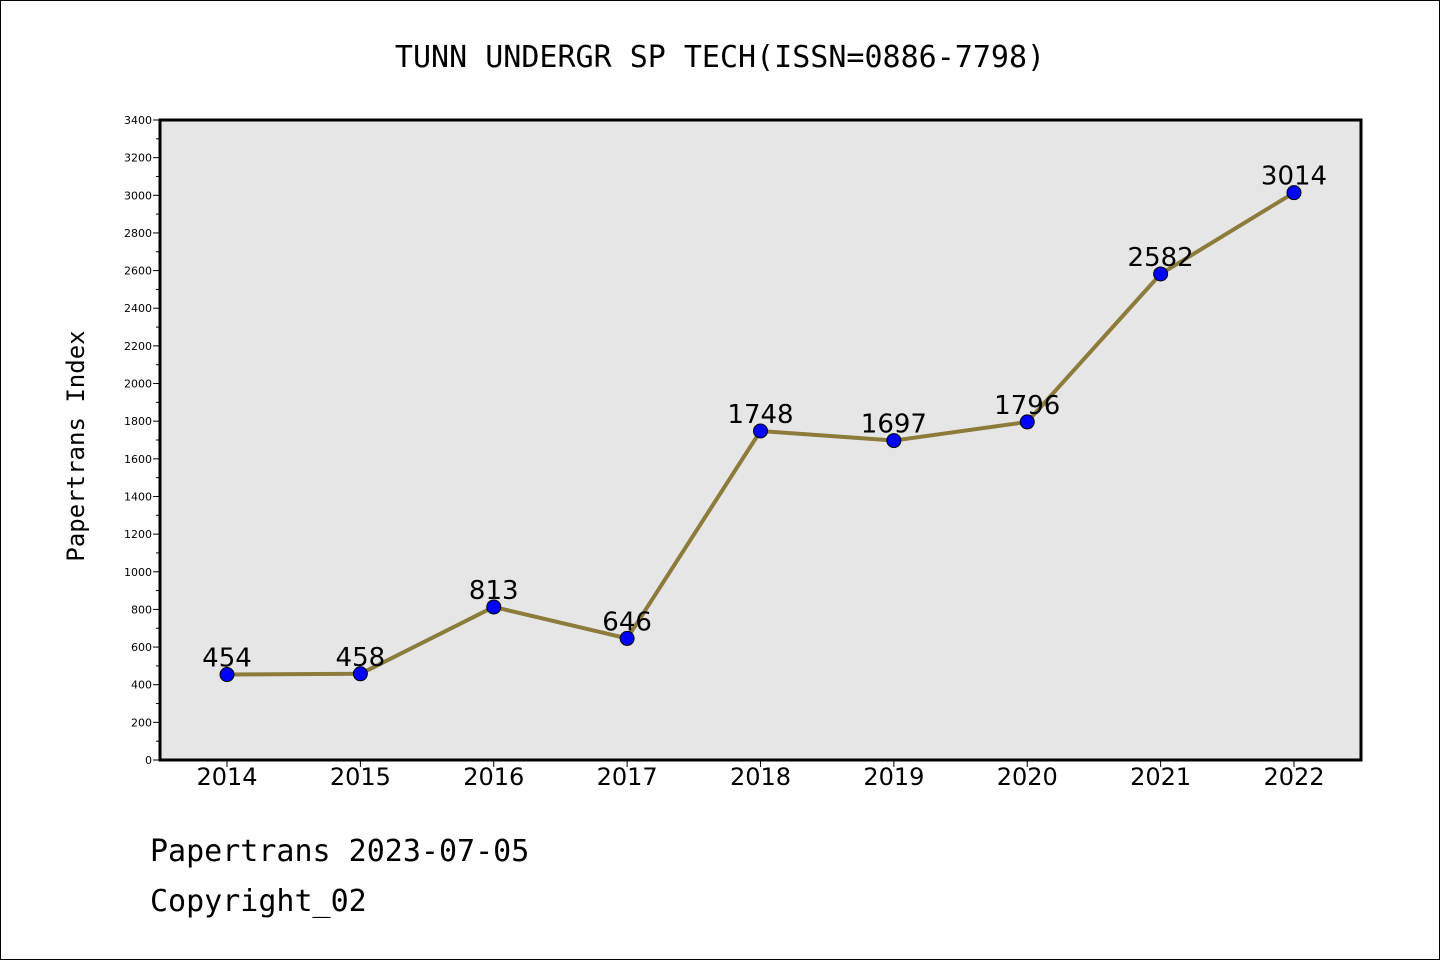 This screenshot has height=960, width=1440. I want to click on data-label: 1697, so click(894, 425).